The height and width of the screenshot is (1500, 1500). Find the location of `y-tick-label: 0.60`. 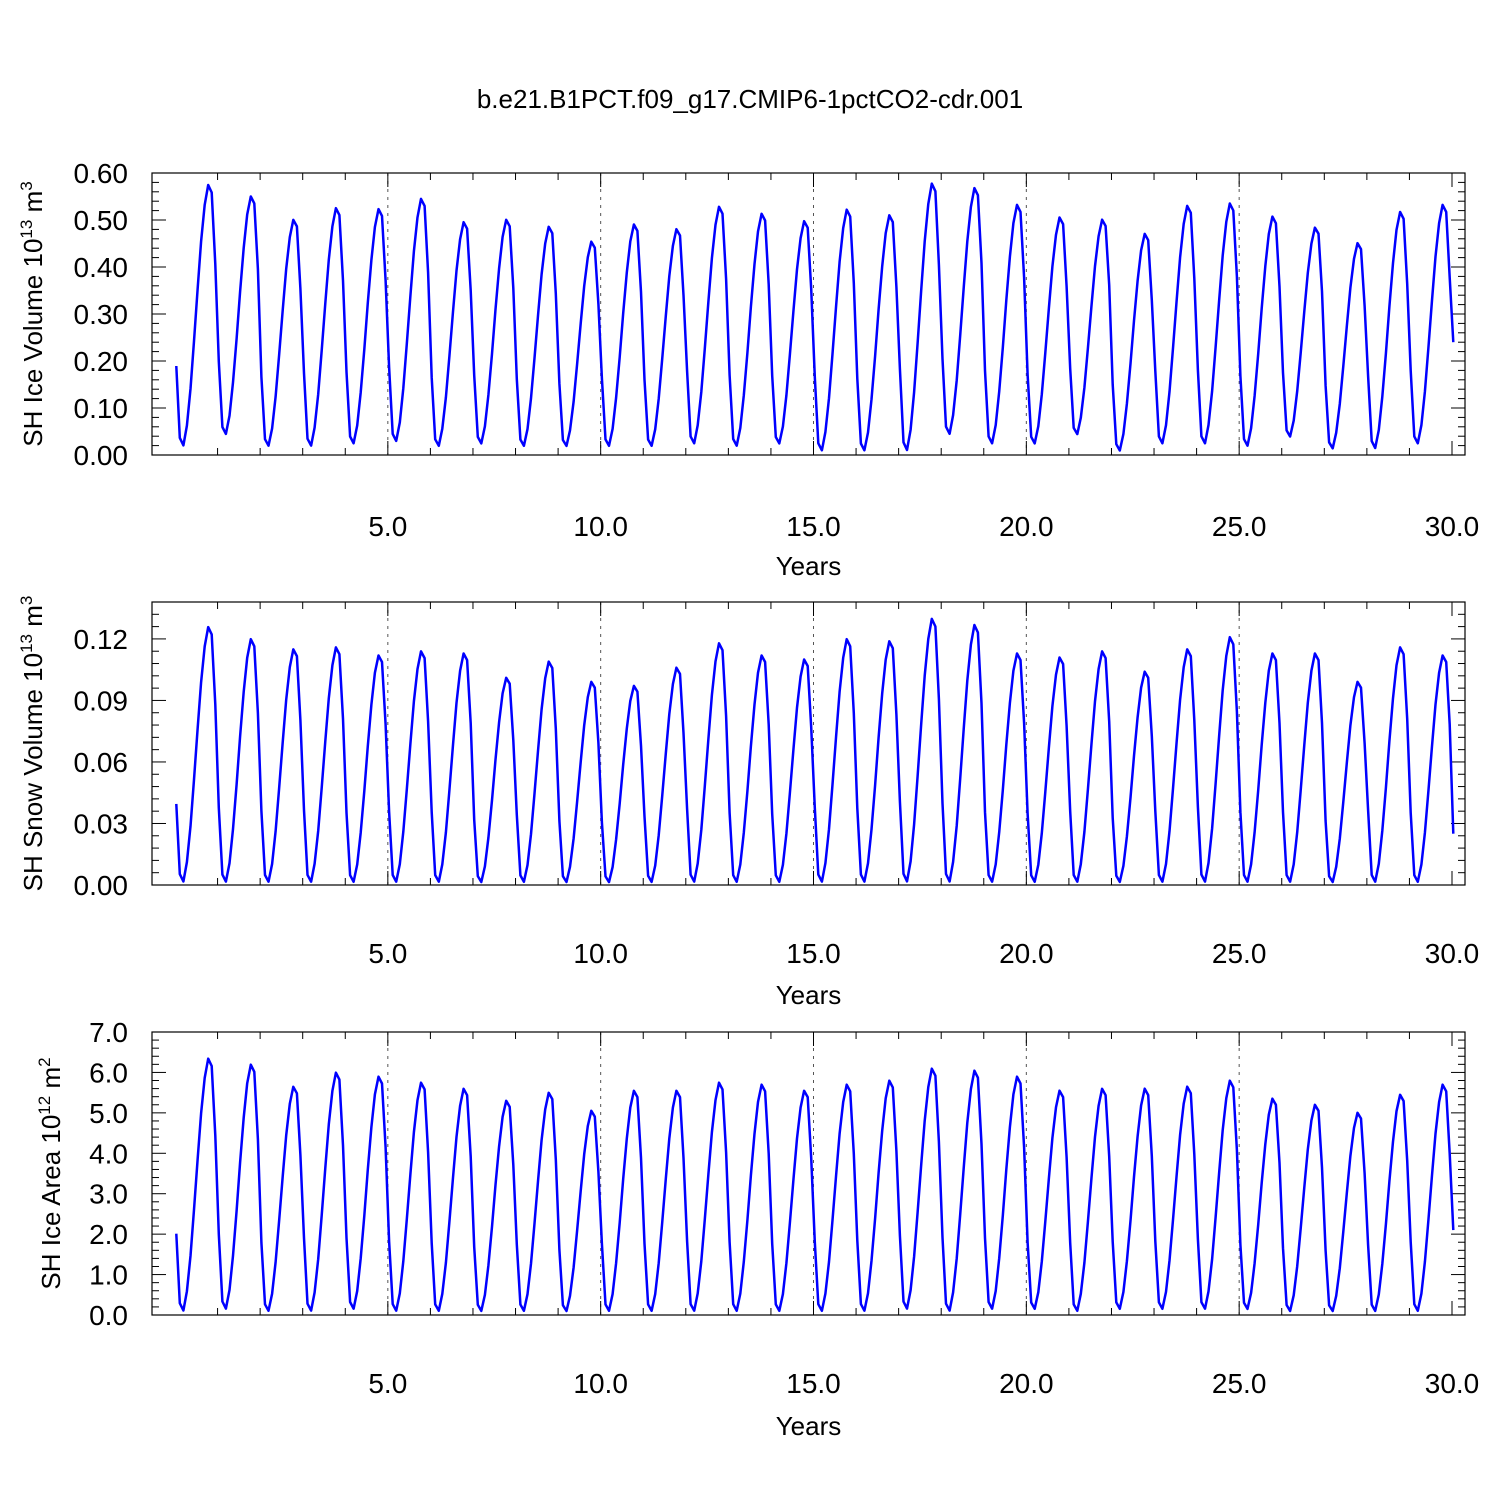

y-tick-label: 0.60 is located at coordinates (101, 173).